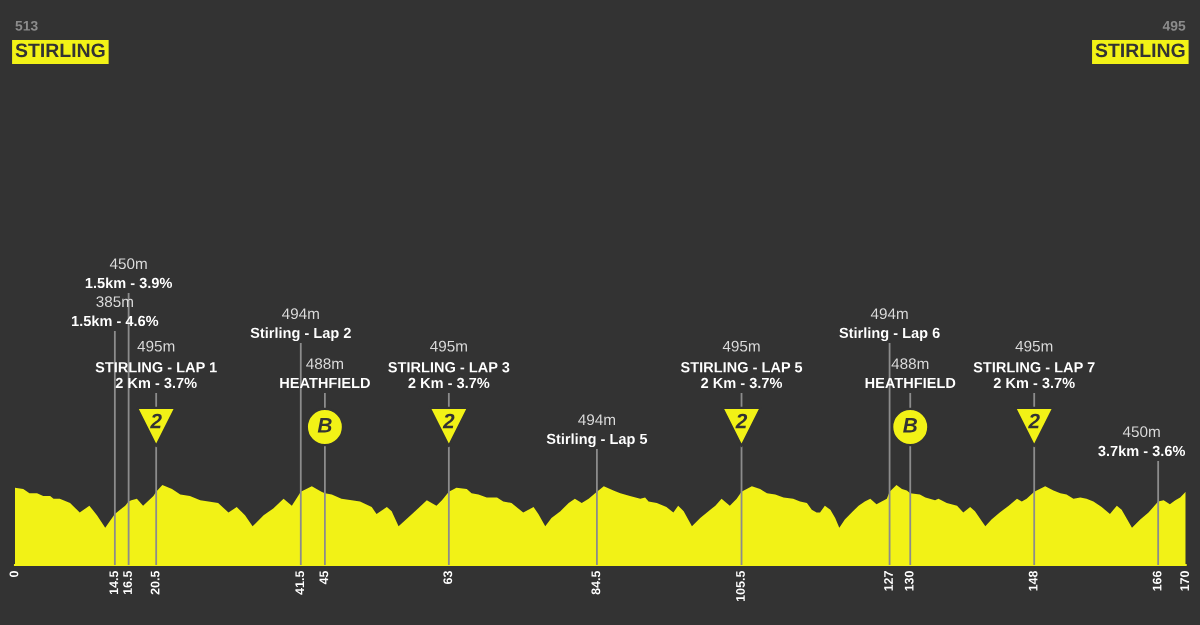 Image resolution: width=1200 pixels, height=625 pixels. I want to click on x-tick-label: 63, so click(448, 577).